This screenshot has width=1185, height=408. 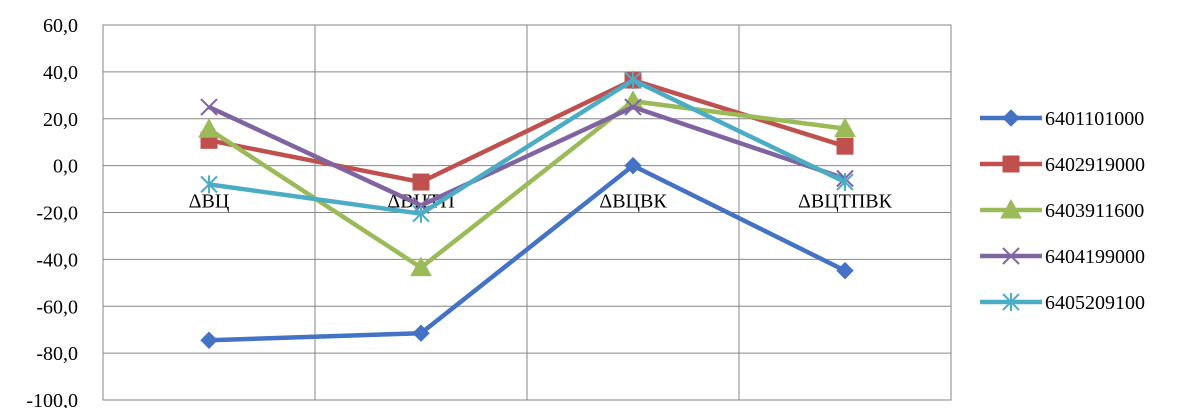 I want to click on legend-item: 6404199000, so click(x=1062, y=257).